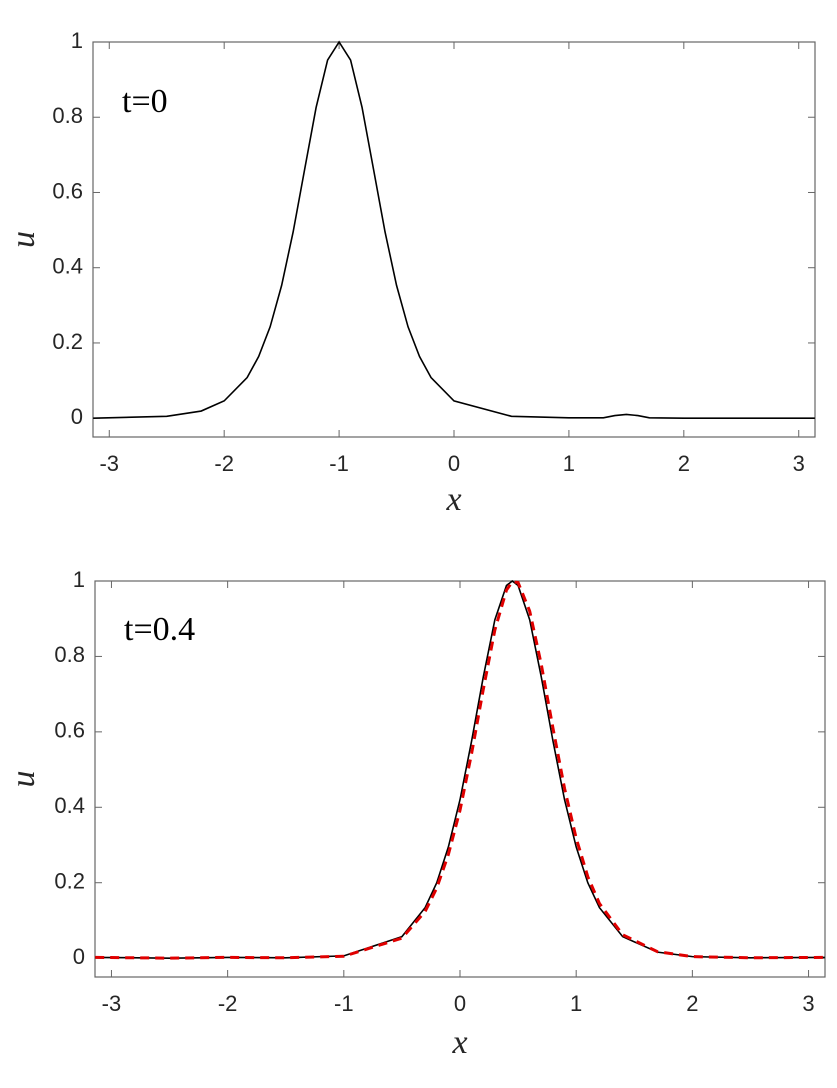 This screenshot has height=1088, width=837. Describe the element at coordinates (159, 629) in the screenshot. I see `annotation: t=0.4` at that location.